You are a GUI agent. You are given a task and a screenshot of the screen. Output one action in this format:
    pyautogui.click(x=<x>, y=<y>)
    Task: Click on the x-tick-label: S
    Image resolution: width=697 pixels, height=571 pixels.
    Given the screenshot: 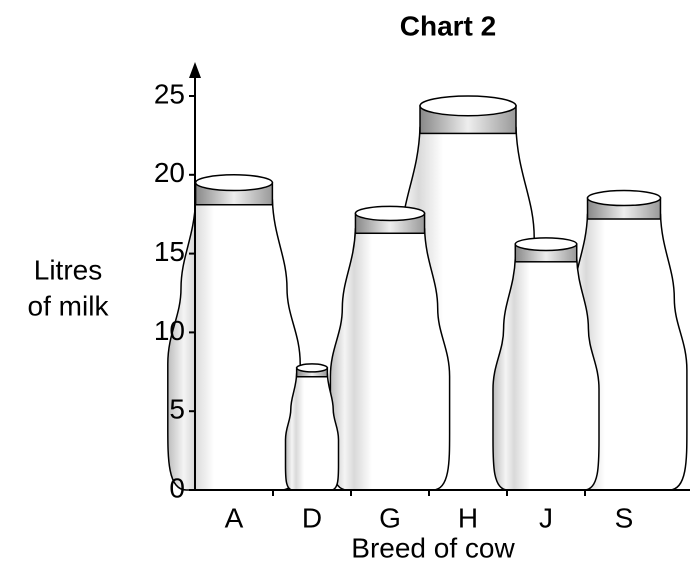 What is the action you would take?
    pyautogui.click(x=624, y=517)
    